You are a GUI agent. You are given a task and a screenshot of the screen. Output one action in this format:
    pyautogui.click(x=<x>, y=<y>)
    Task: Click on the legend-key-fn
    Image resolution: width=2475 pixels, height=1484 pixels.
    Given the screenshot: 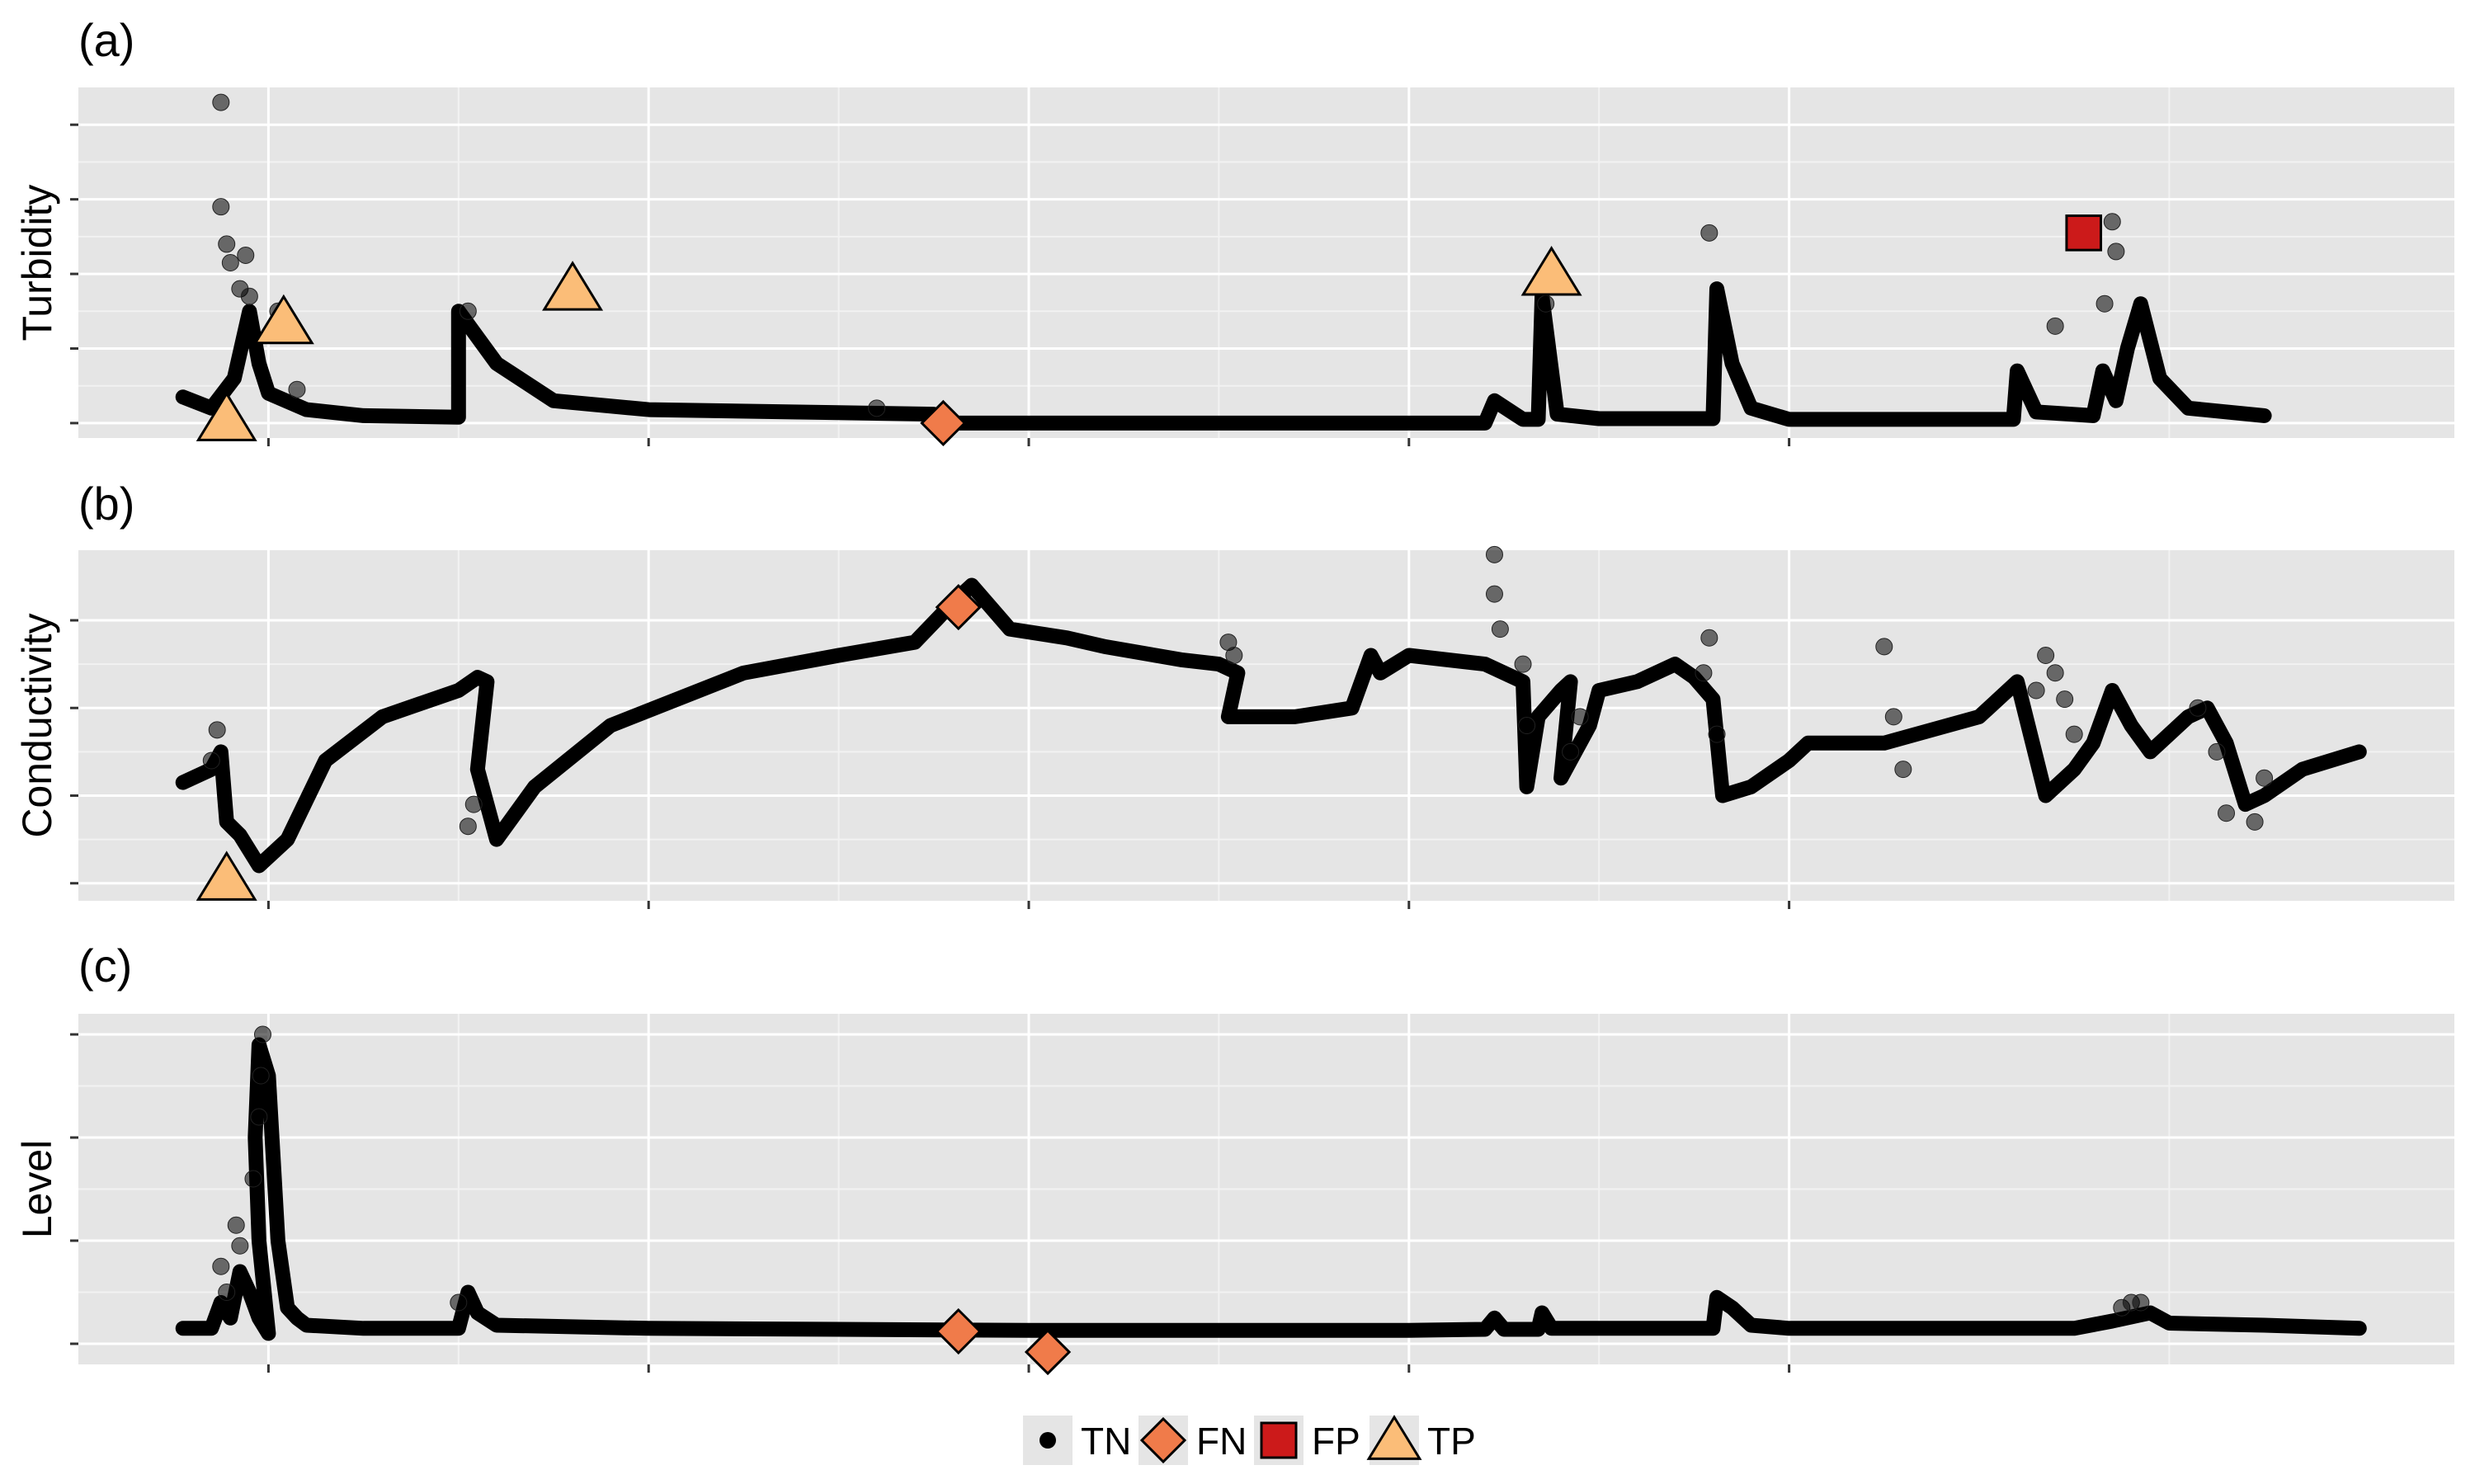 What is the action you would take?
    pyautogui.click(x=1163, y=1440)
    